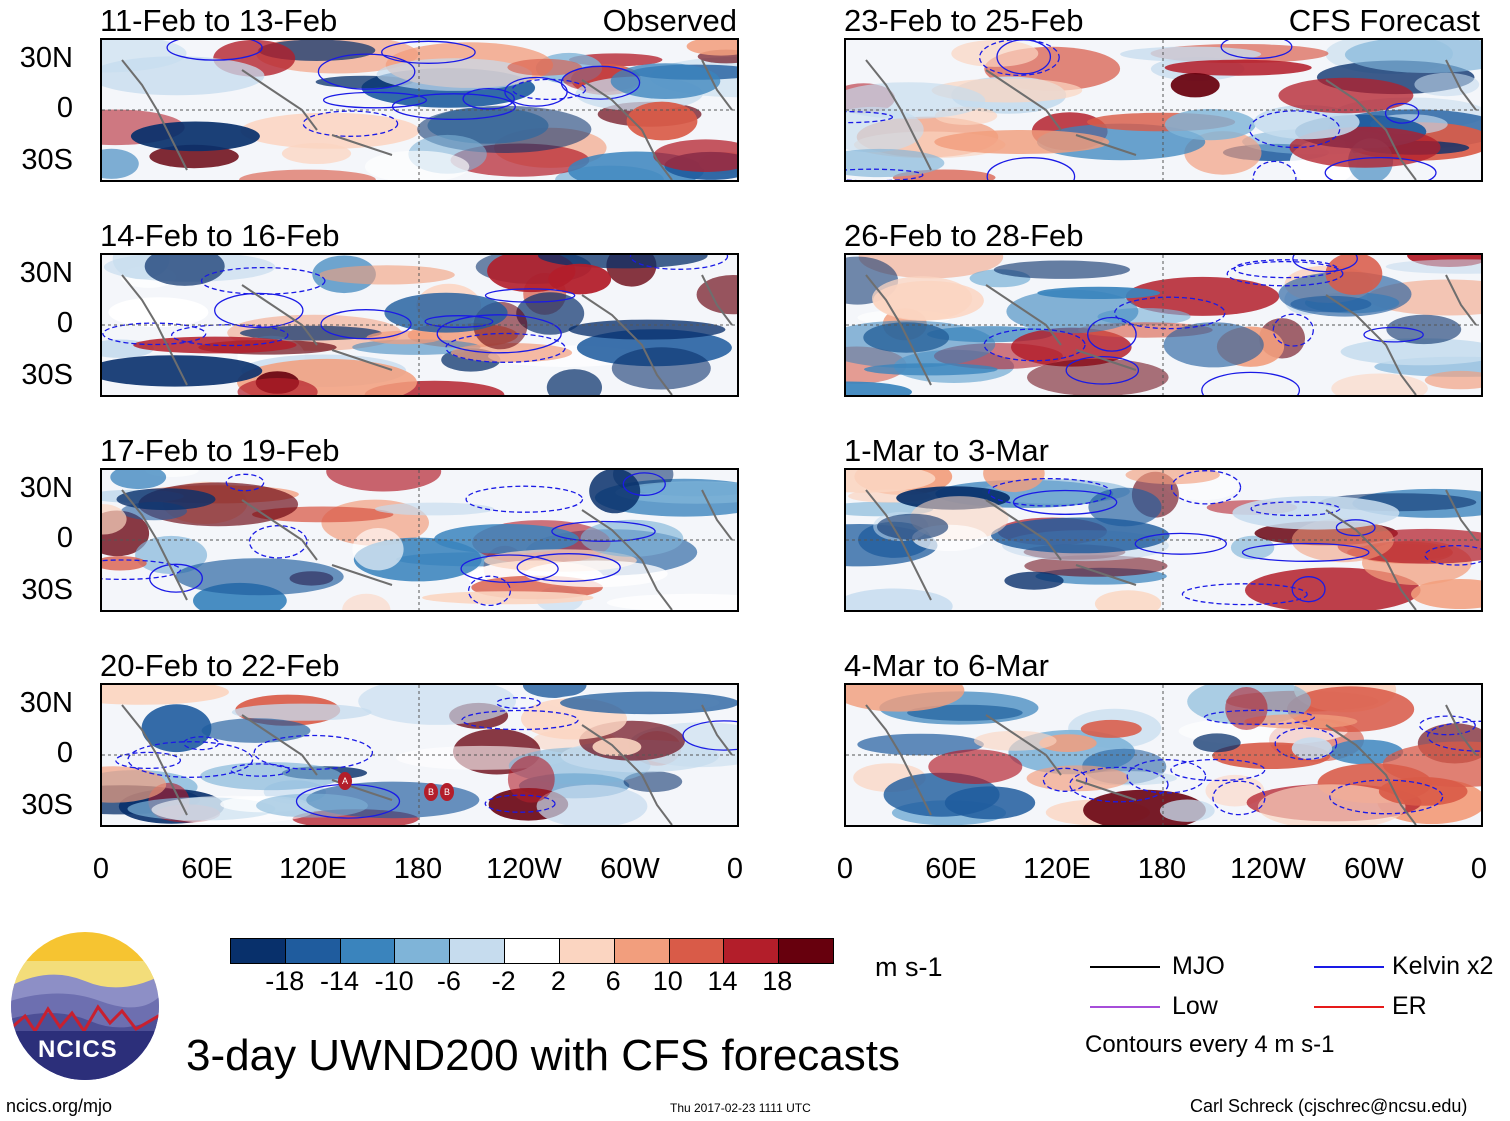 Image resolution: width=1510 pixels, height=1121 pixels. I want to click on storm-marker-a: A, so click(345, 781).